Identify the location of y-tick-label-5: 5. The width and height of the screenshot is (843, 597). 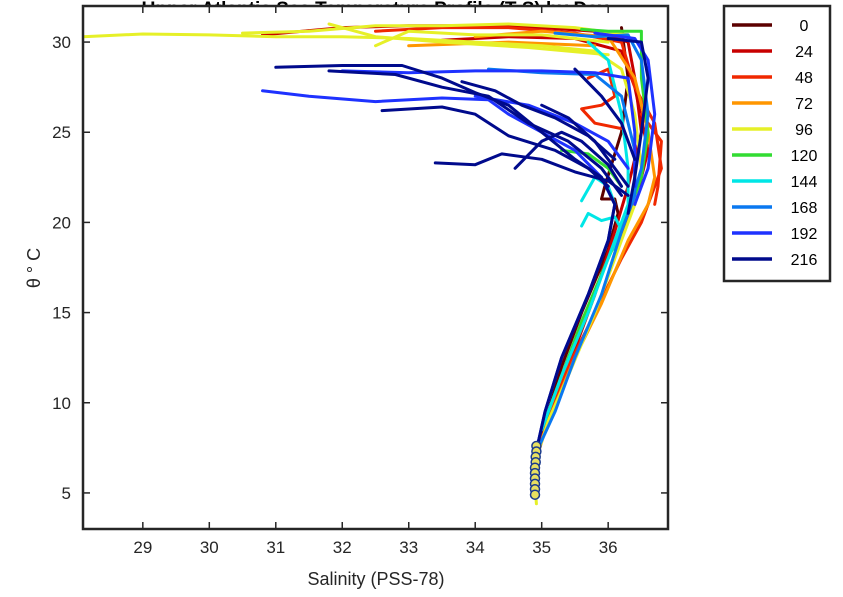
(66, 493).